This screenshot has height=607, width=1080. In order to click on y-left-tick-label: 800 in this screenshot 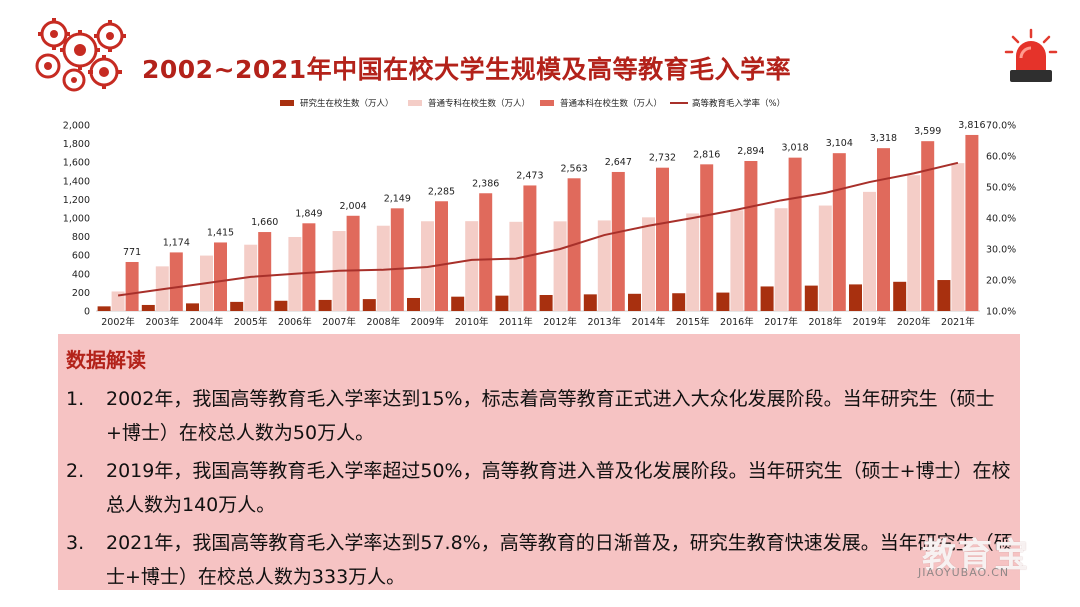, I will do `click(81, 237)`.